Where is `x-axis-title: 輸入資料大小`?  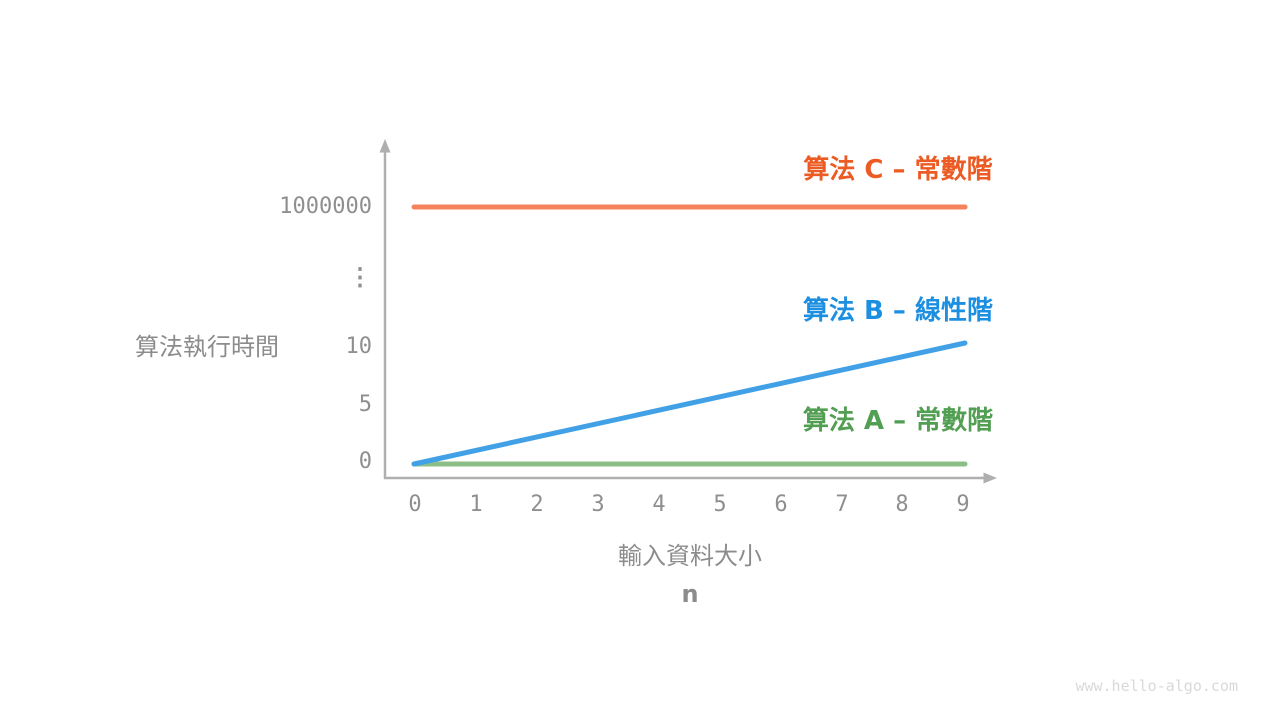 x-axis-title: 輸入資料大小 is located at coordinates (690, 556).